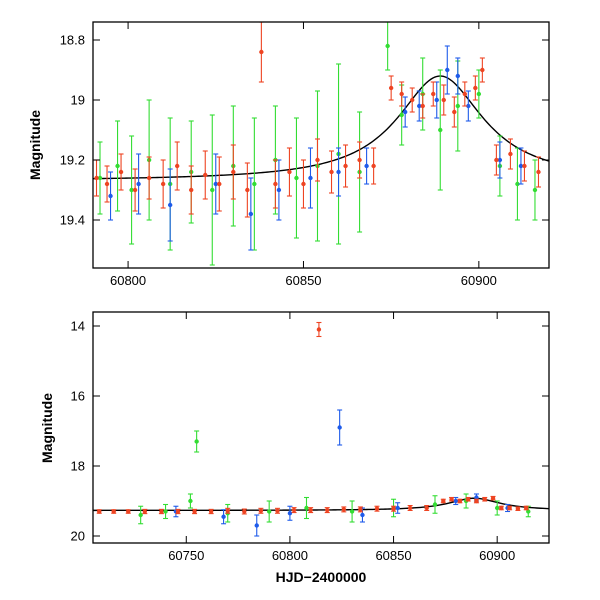  I want to click on bottom-y-axis-label: Magnitude, so click(47, 428).